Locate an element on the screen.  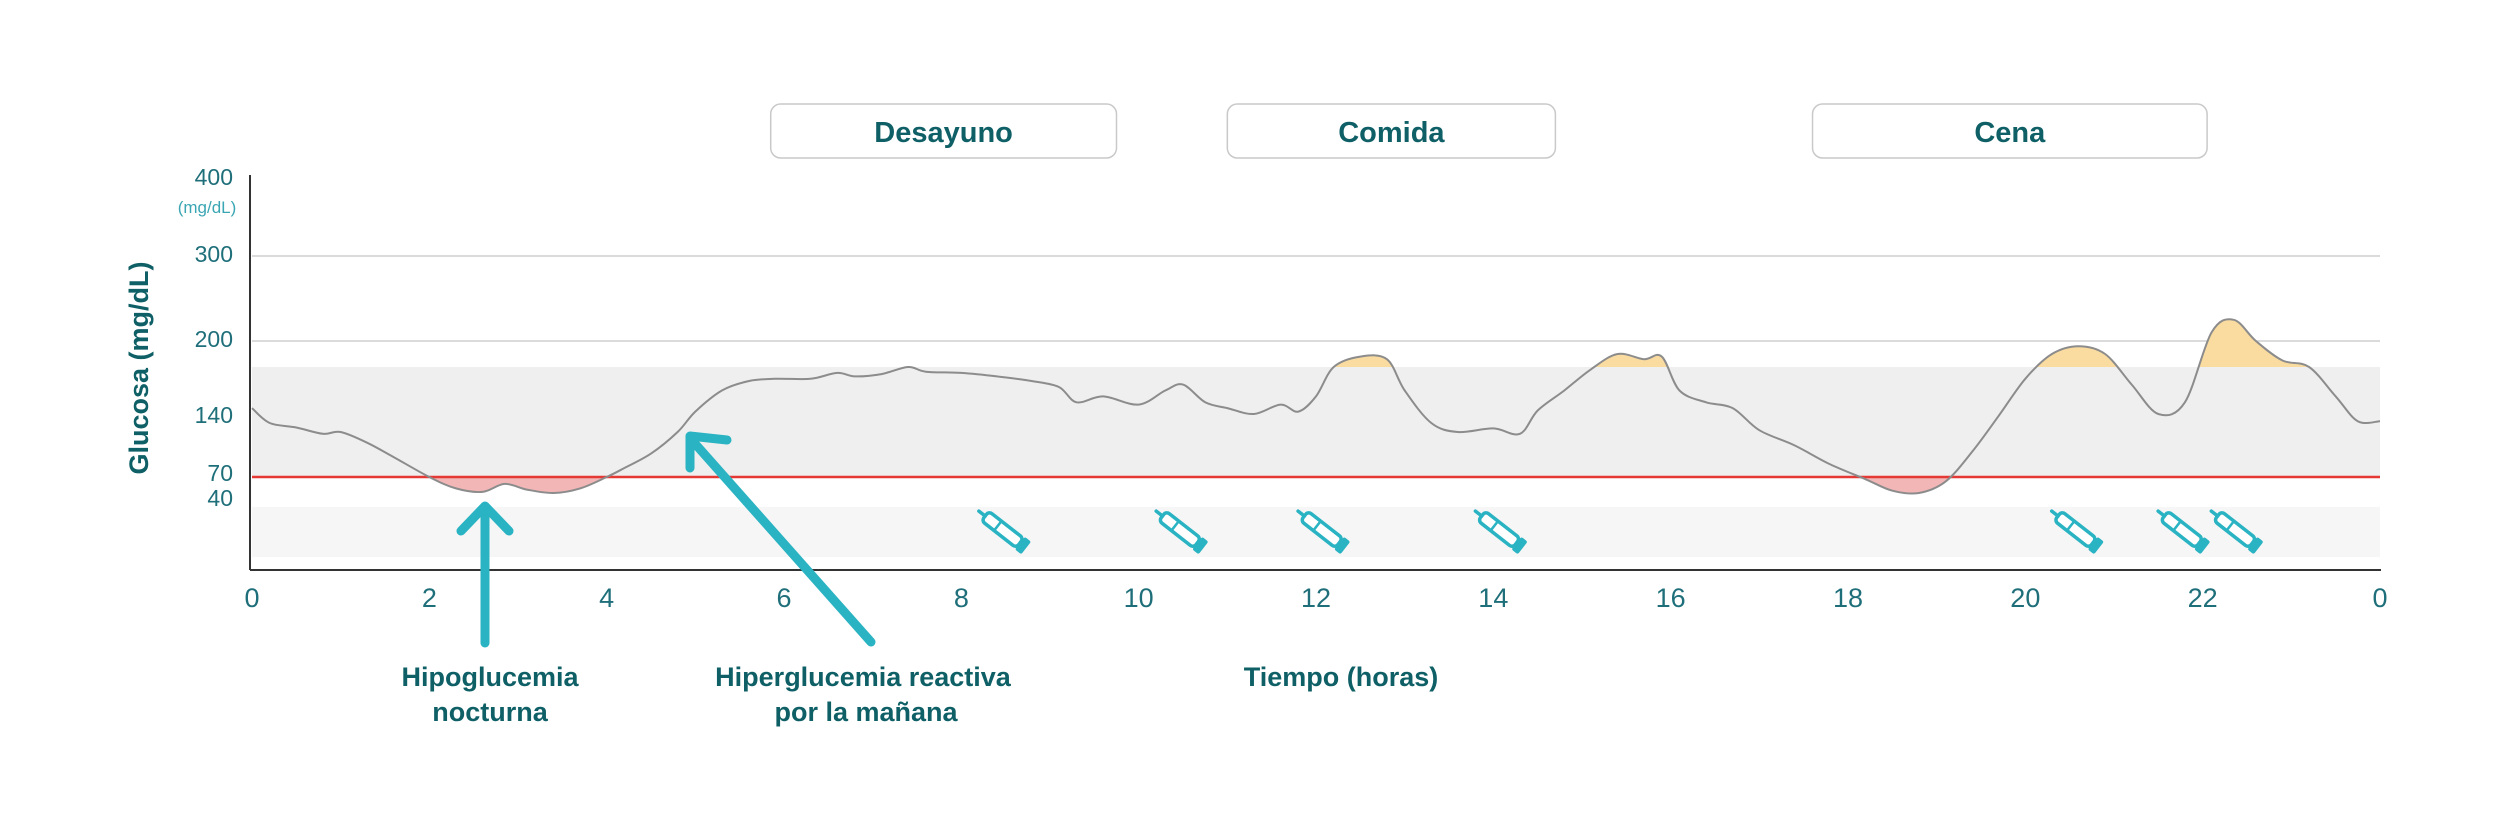
y-tick-200: 200 is located at coordinates (214, 339).